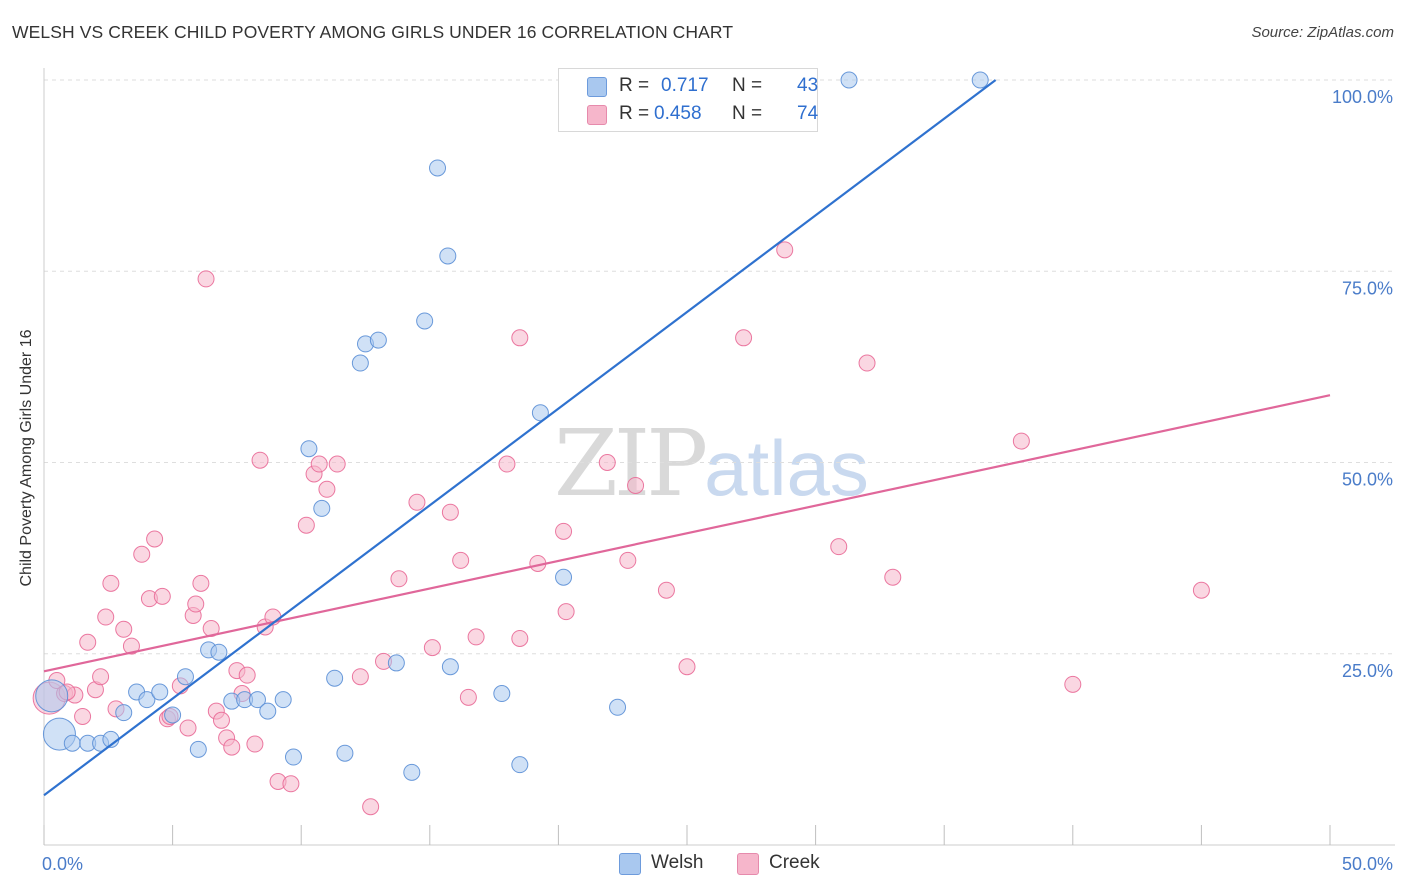 Image resolution: width=1406 pixels, height=892 pixels. What do you see at coordinates (1367, 480) in the screenshot?
I see `y-tick-label: 50.0%` at bounding box center [1367, 480].